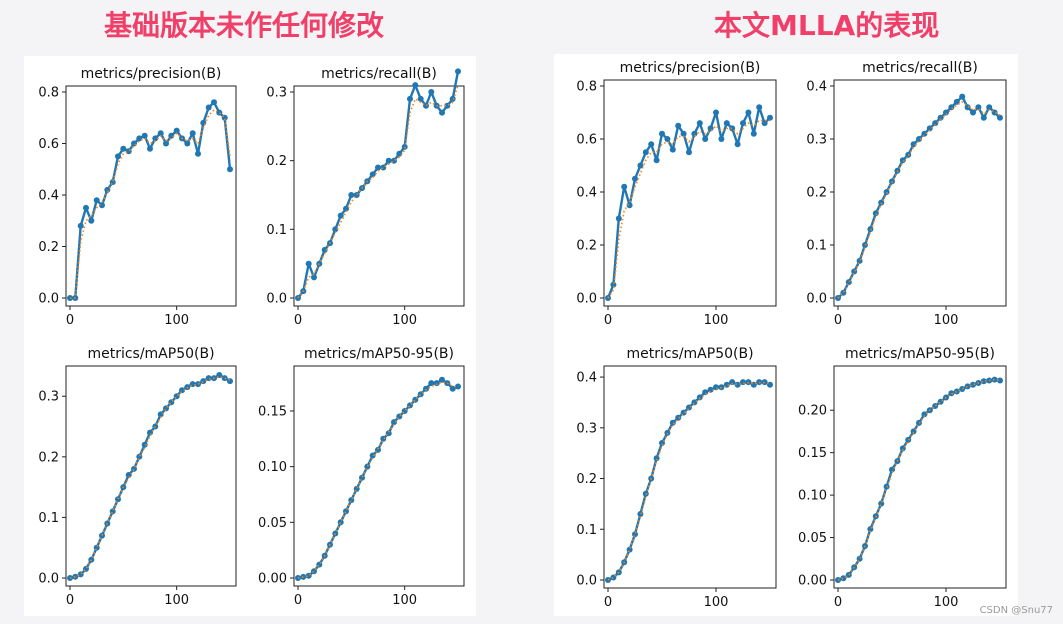 The width and height of the screenshot is (1063, 624). Describe the element at coordinates (586, 428) in the screenshot. I see `y-tick-label: 0.3` at that location.